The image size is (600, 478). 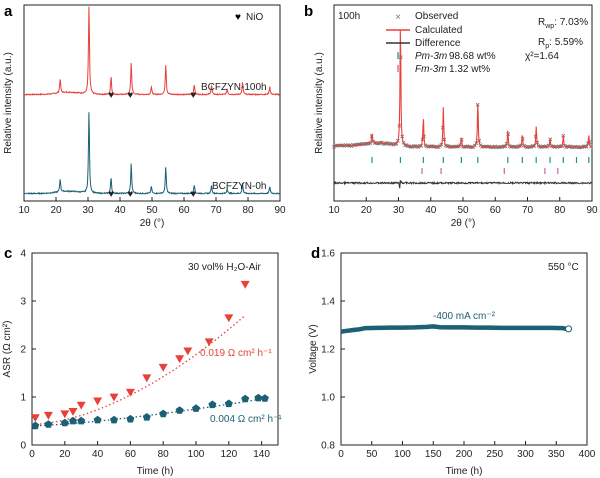 I want to click on panel-d-xtick-label: 0, so click(x=341, y=454).